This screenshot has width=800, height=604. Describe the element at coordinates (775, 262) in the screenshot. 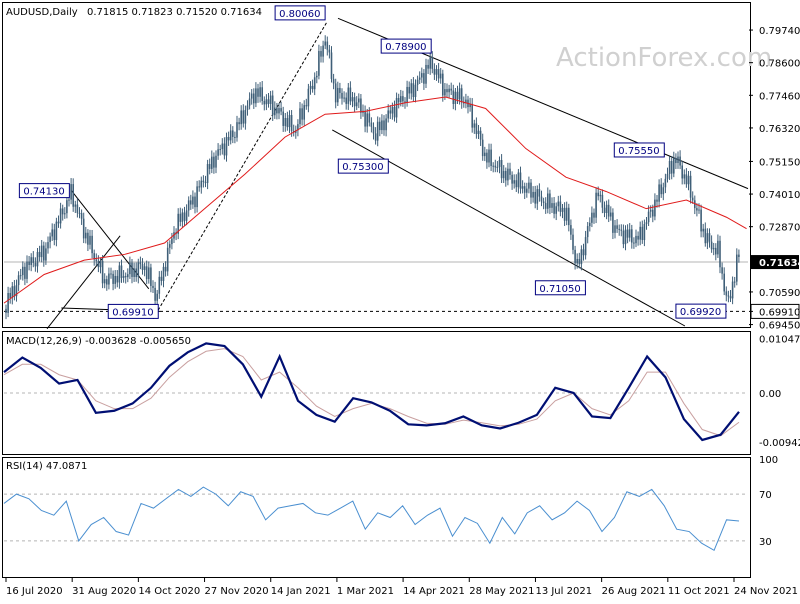

I see `last-price-tag` at that location.